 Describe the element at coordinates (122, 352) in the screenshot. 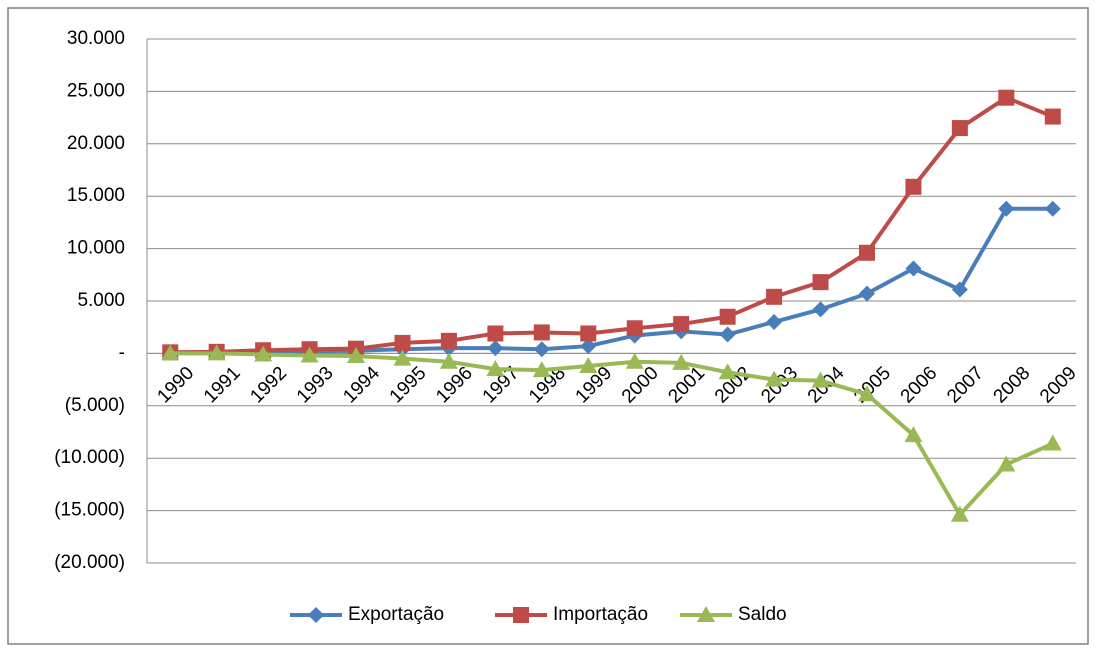

I see `y-tick-label: -` at that location.